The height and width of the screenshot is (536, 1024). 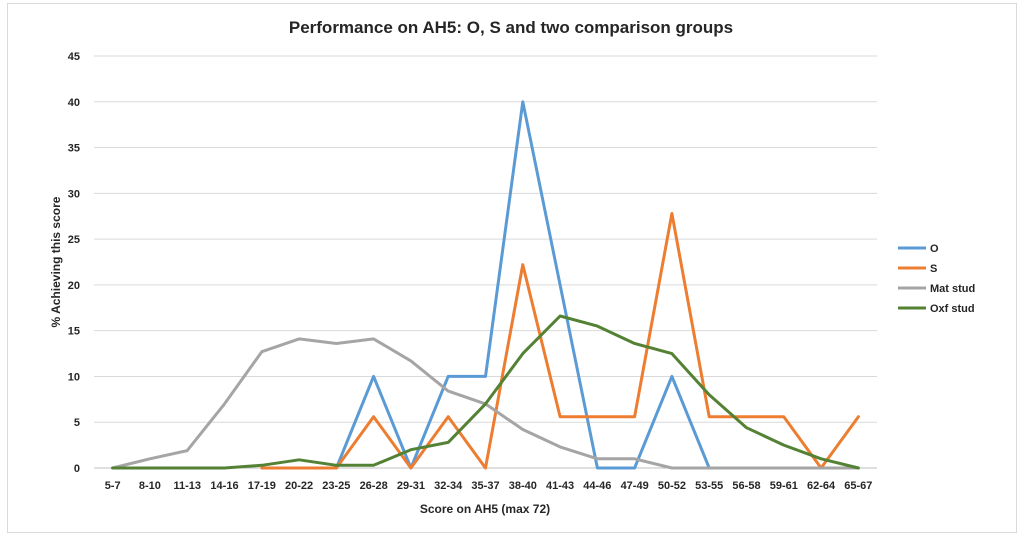 What do you see at coordinates (952, 289) in the screenshot?
I see `legend-label: Mat stud` at bounding box center [952, 289].